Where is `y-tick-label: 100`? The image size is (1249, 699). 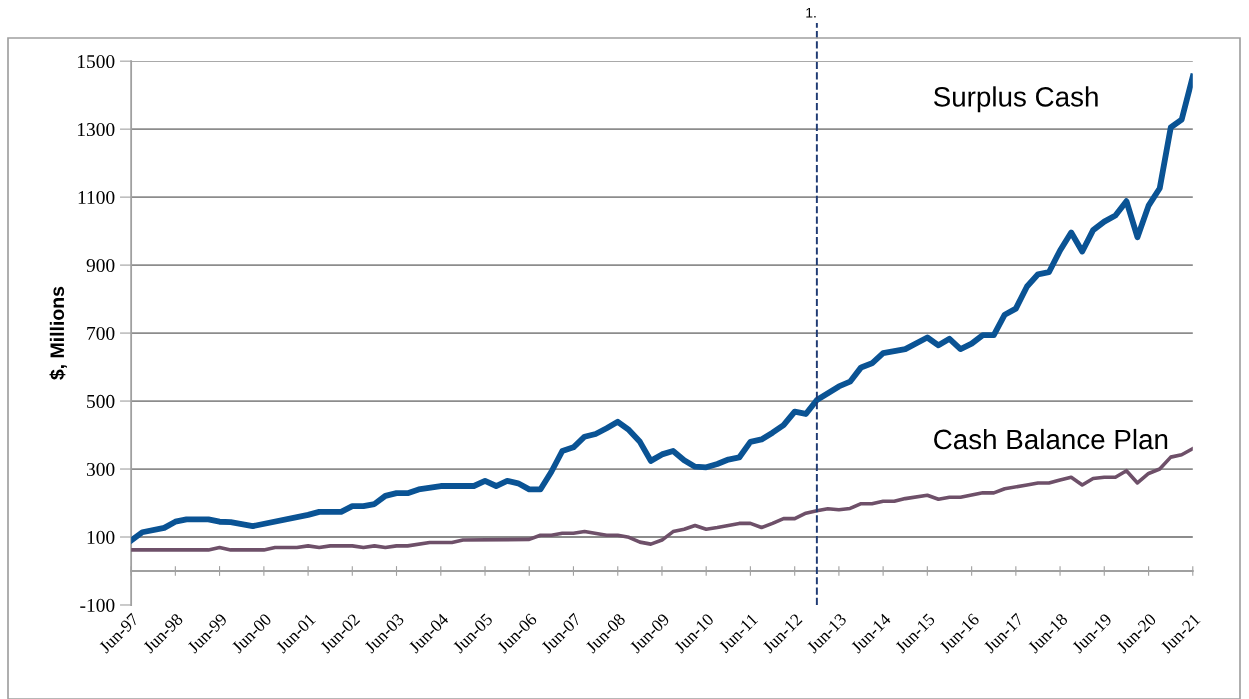 y-tick-label: 100 is located at coordinates (101, 537).